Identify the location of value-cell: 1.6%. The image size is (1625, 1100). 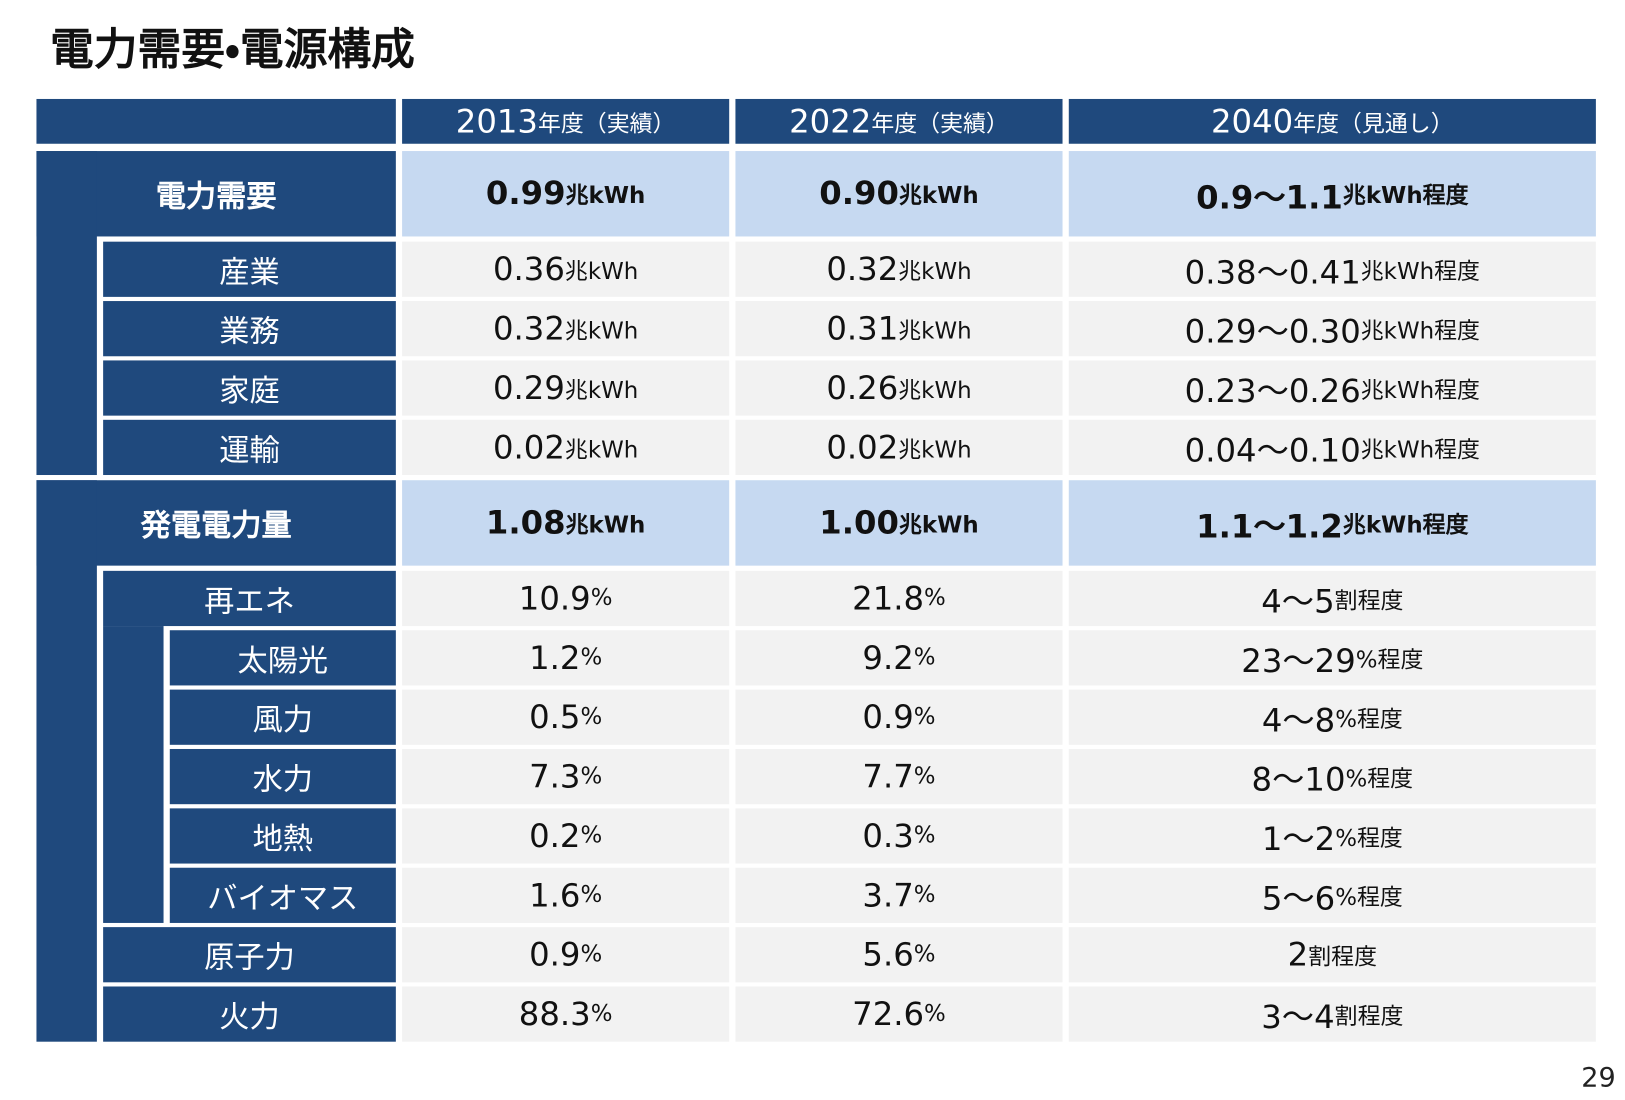
(566, 895).